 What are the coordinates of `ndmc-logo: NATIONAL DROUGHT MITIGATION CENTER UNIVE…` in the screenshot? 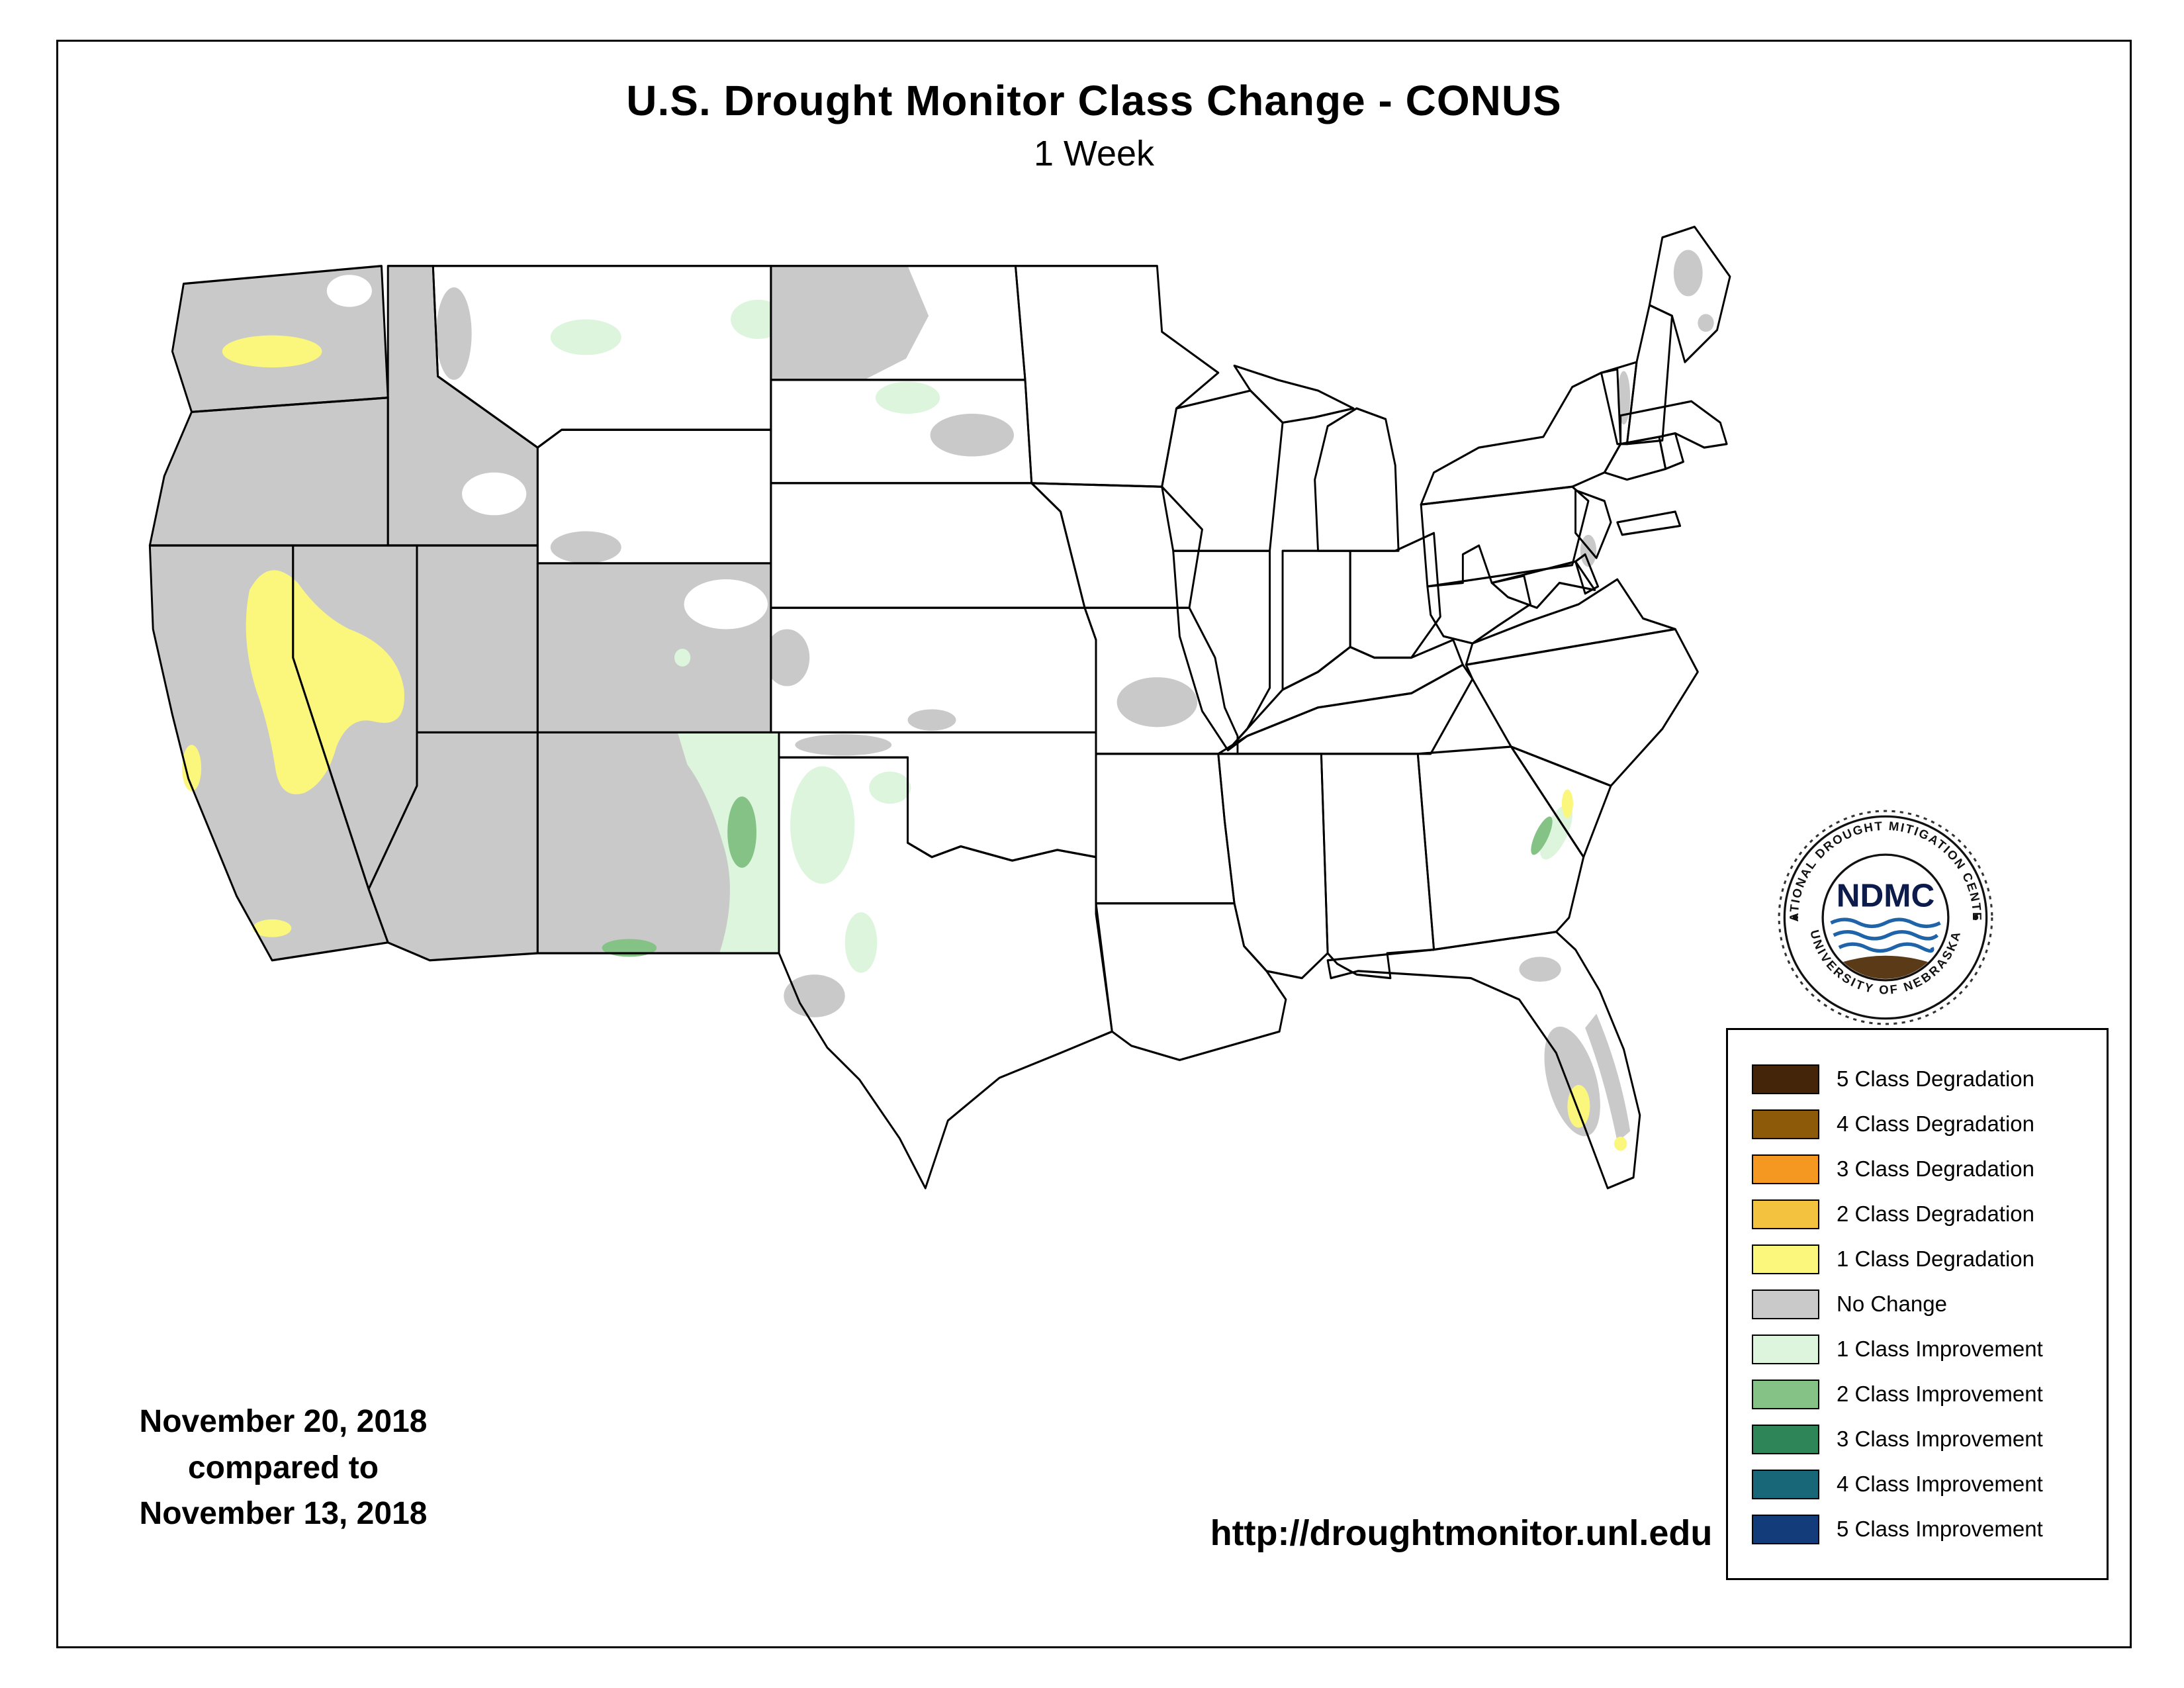 It's located at (1885, 917).